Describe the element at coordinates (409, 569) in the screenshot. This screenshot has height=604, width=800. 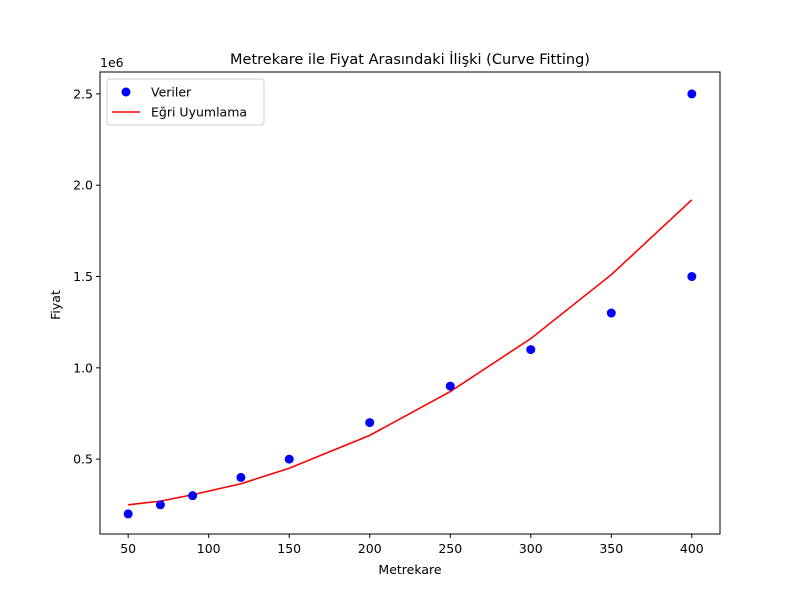
I see `x-axis-label: Metrekare` at that location.